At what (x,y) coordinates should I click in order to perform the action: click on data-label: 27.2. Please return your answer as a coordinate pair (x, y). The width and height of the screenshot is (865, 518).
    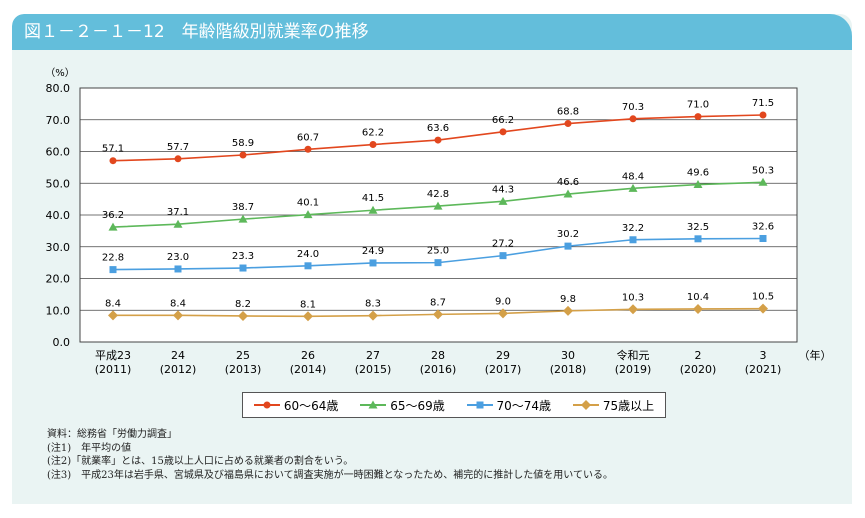
    Looking at the image, I should click on (503, 244).